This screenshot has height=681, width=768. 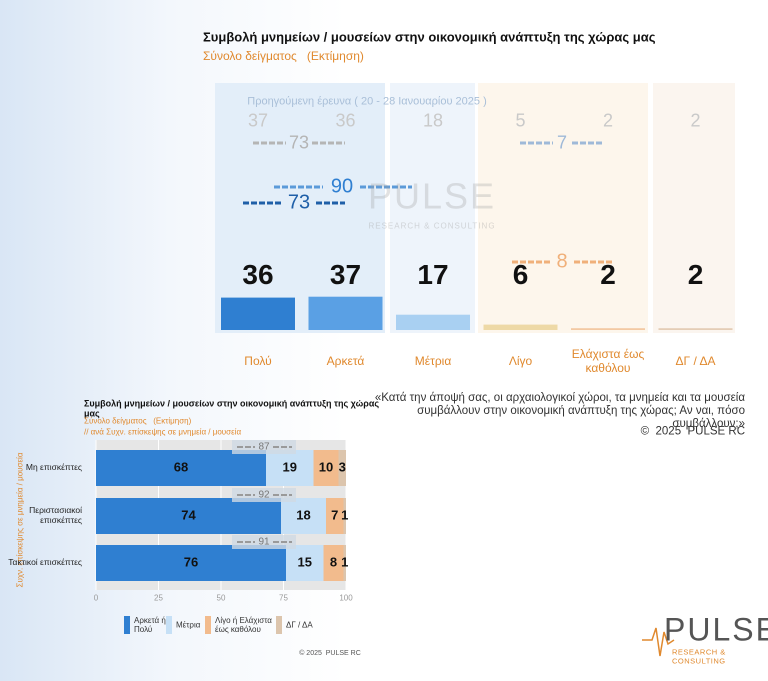 What do you see at coordinates (699, 656) in the screenshot?
I see `logo-tagline: RESEARCH & CONSULTING` at bounding box center [699, 656].